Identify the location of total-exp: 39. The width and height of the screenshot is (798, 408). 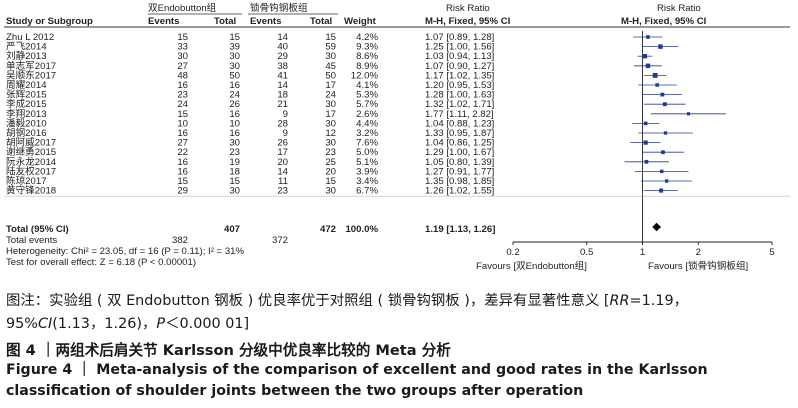
(234, 47).